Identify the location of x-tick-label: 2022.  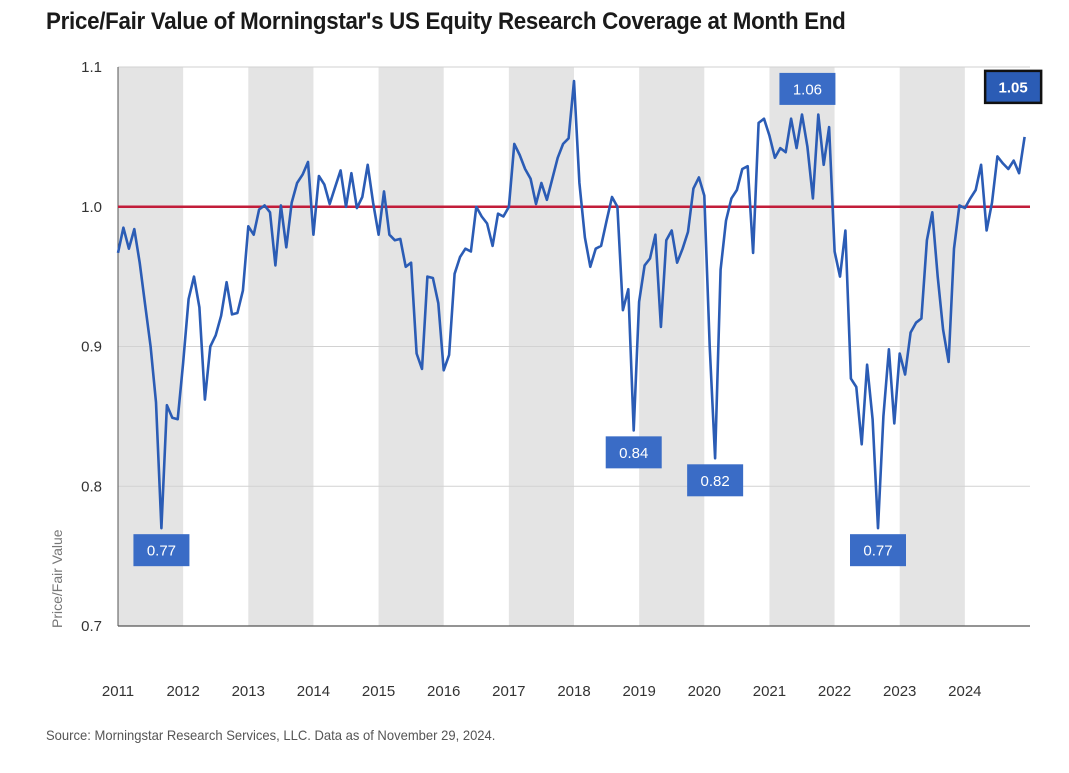
(834, 691).